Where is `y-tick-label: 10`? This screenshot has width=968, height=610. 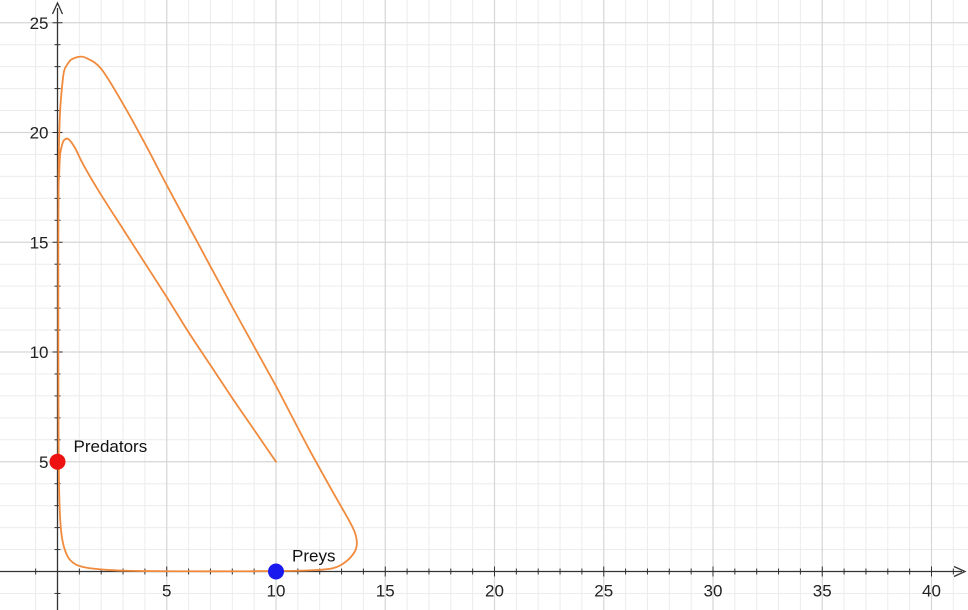 y-tick-label: 10 is located at coordinates (39, 352).